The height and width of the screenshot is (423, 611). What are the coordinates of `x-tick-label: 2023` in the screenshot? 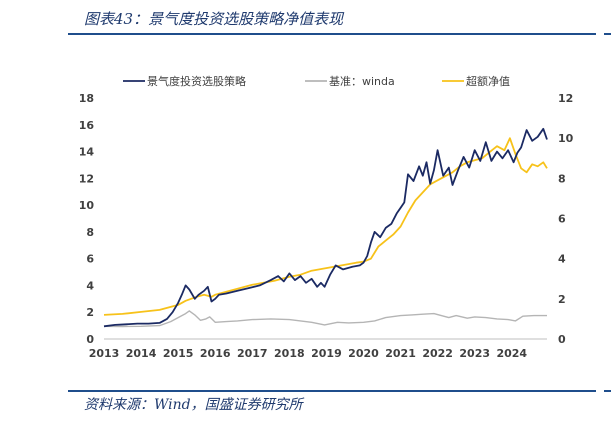 It's located at (474, 353).